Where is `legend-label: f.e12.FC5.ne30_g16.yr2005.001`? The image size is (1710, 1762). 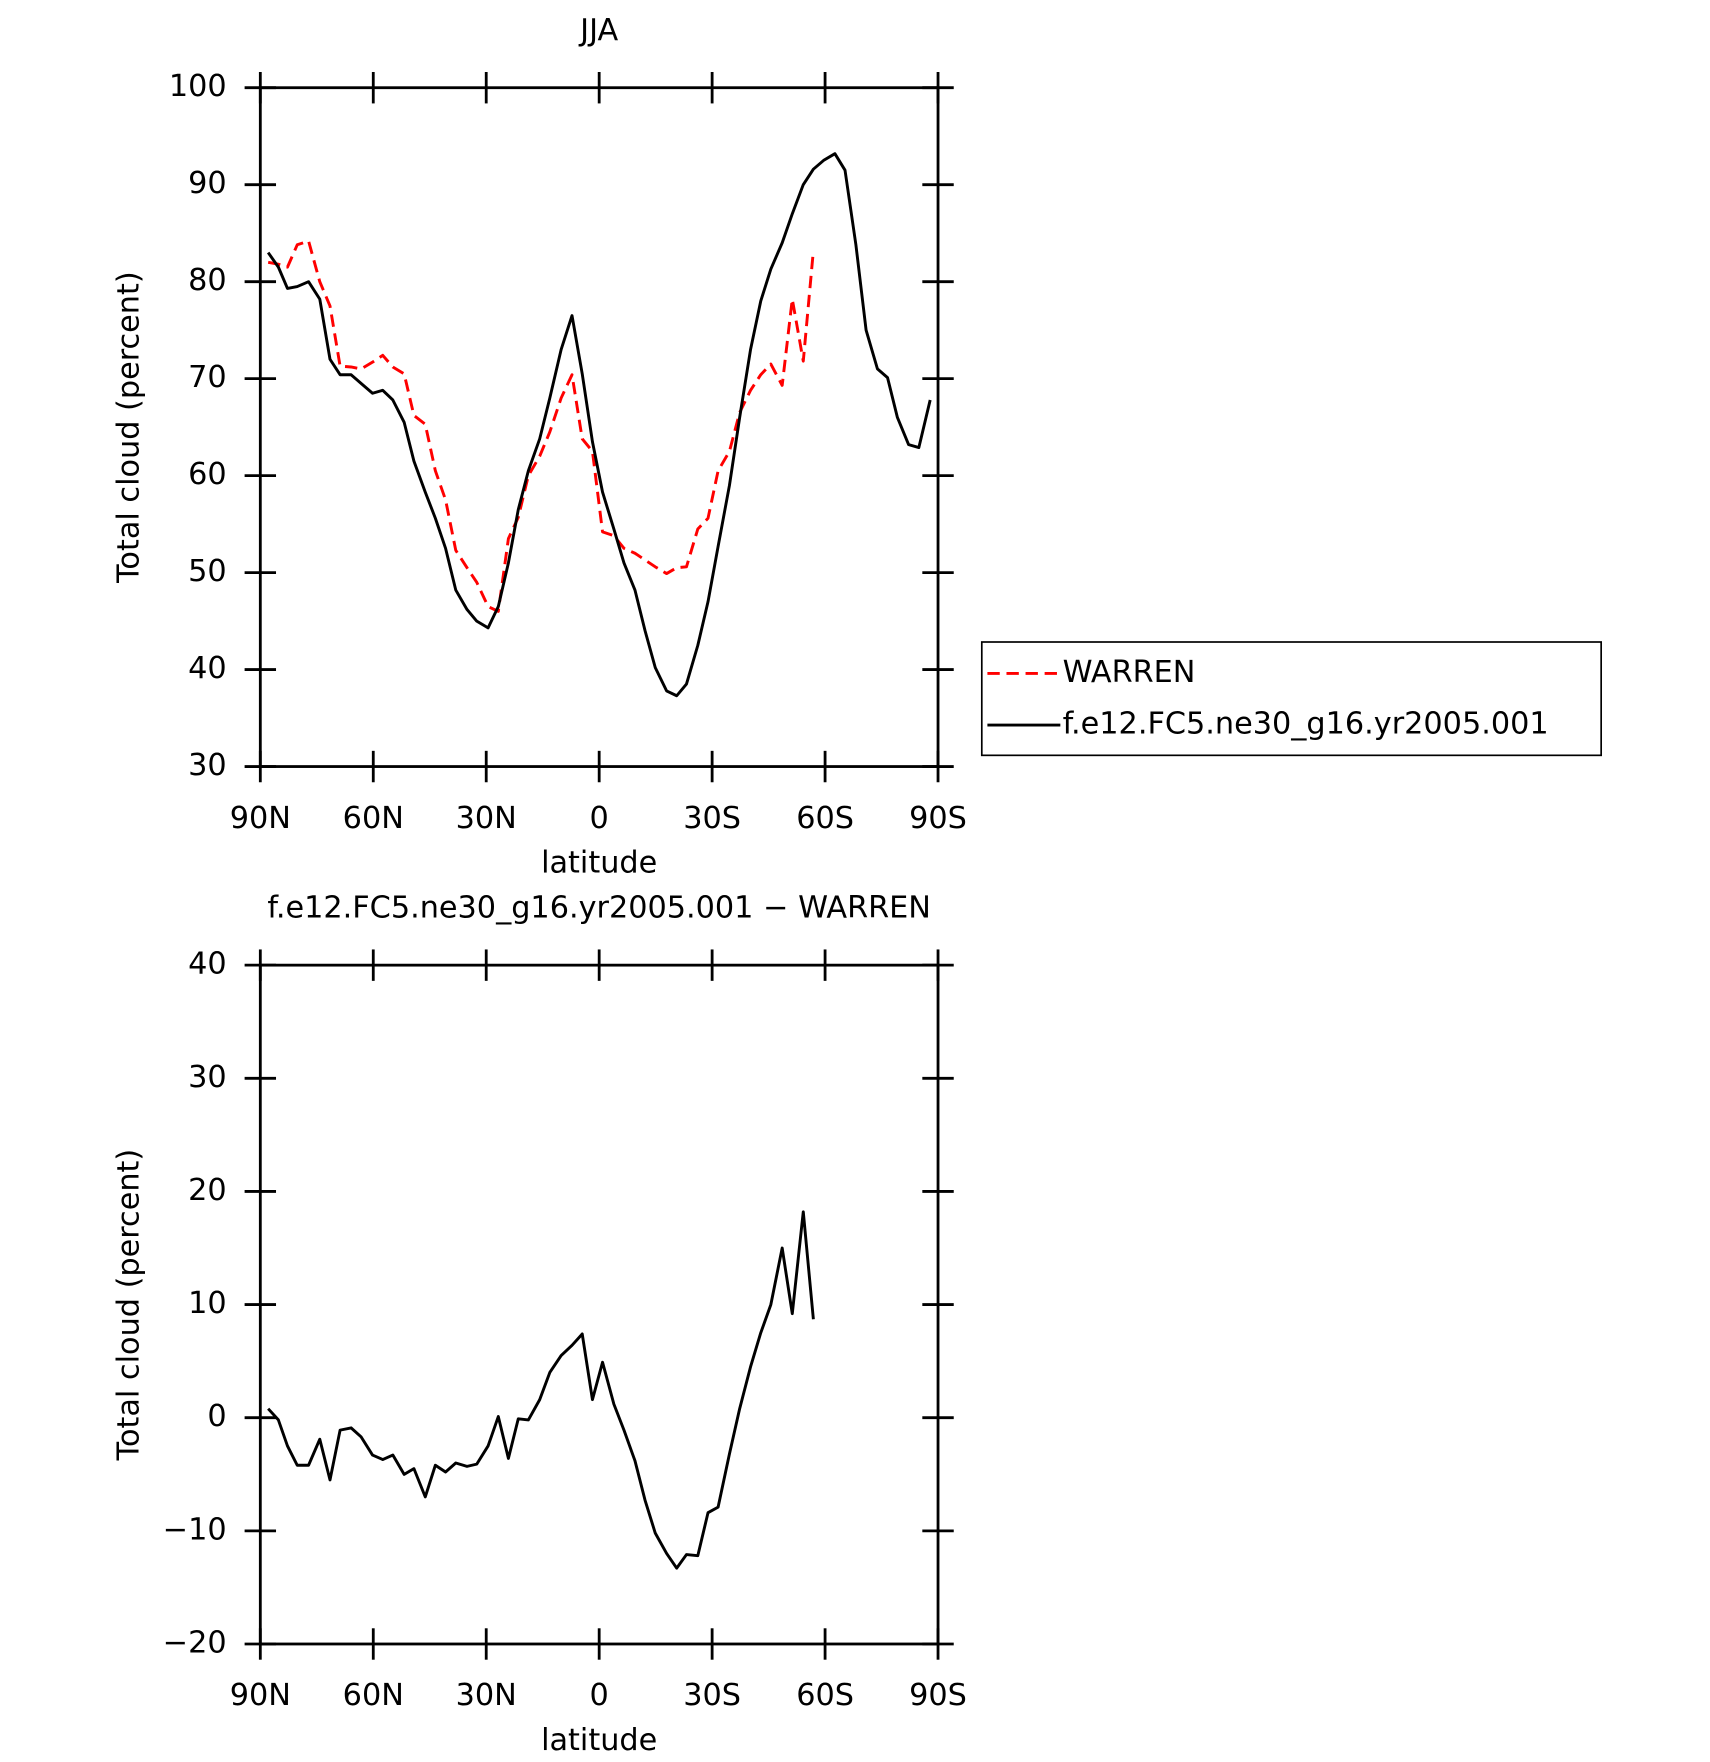
legend-label: f.e12.FC5.ne30_g16.yr2005.001 is located at coordinates (1306, 724).